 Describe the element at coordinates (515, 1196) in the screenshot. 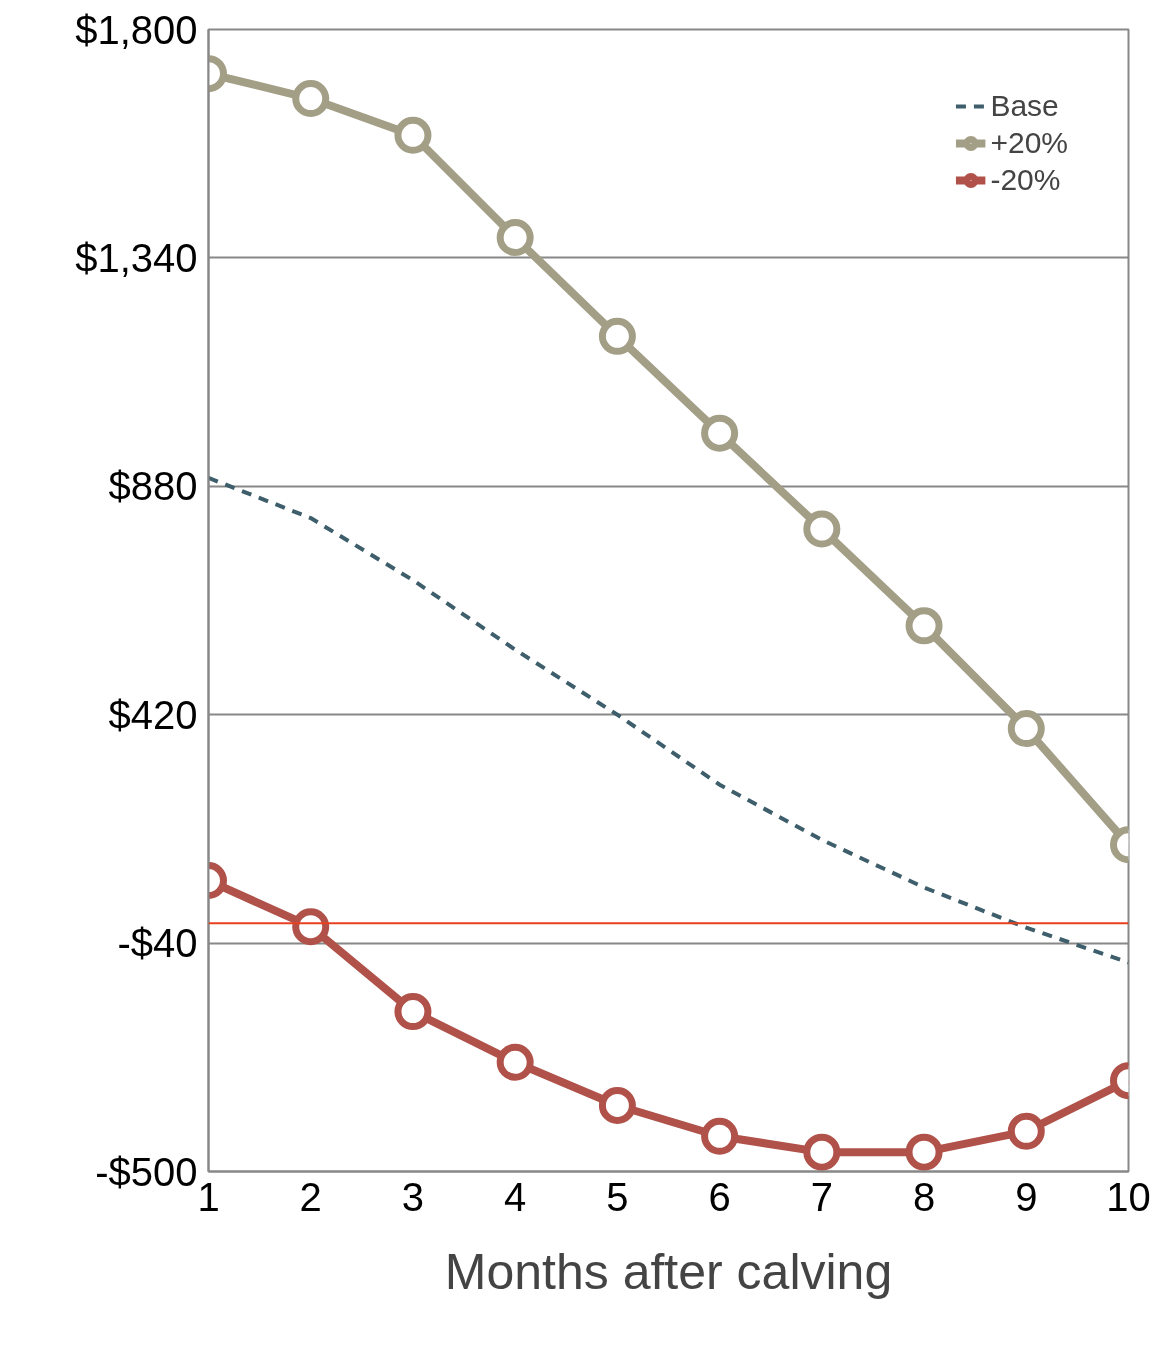

I see `x-tick-label: 4` at that location.